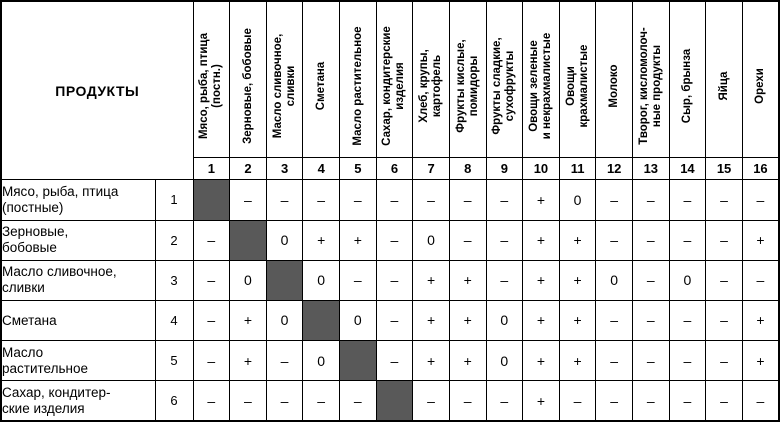  I want to click on compatibility-cell-r1-c14: –, so click(687, 200).